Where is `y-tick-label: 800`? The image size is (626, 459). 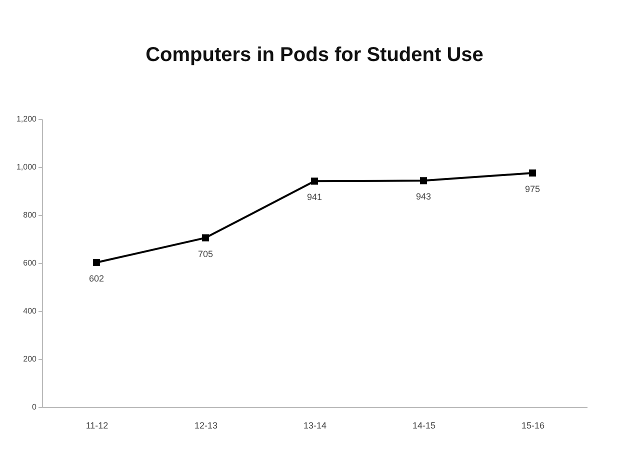 y-tick-label: 800 is located at coordinates (30, 215).